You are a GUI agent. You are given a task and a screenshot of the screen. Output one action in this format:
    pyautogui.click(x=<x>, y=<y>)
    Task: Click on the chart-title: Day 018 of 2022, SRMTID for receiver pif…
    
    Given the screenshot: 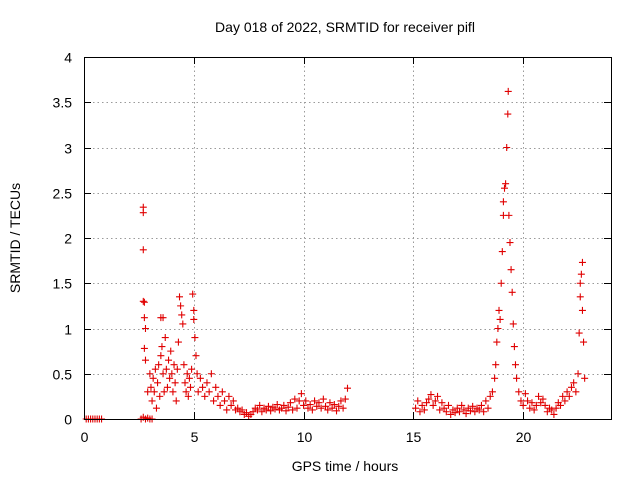 What is the action you would take?
    pyautogui.click(x=345, y=27)
    